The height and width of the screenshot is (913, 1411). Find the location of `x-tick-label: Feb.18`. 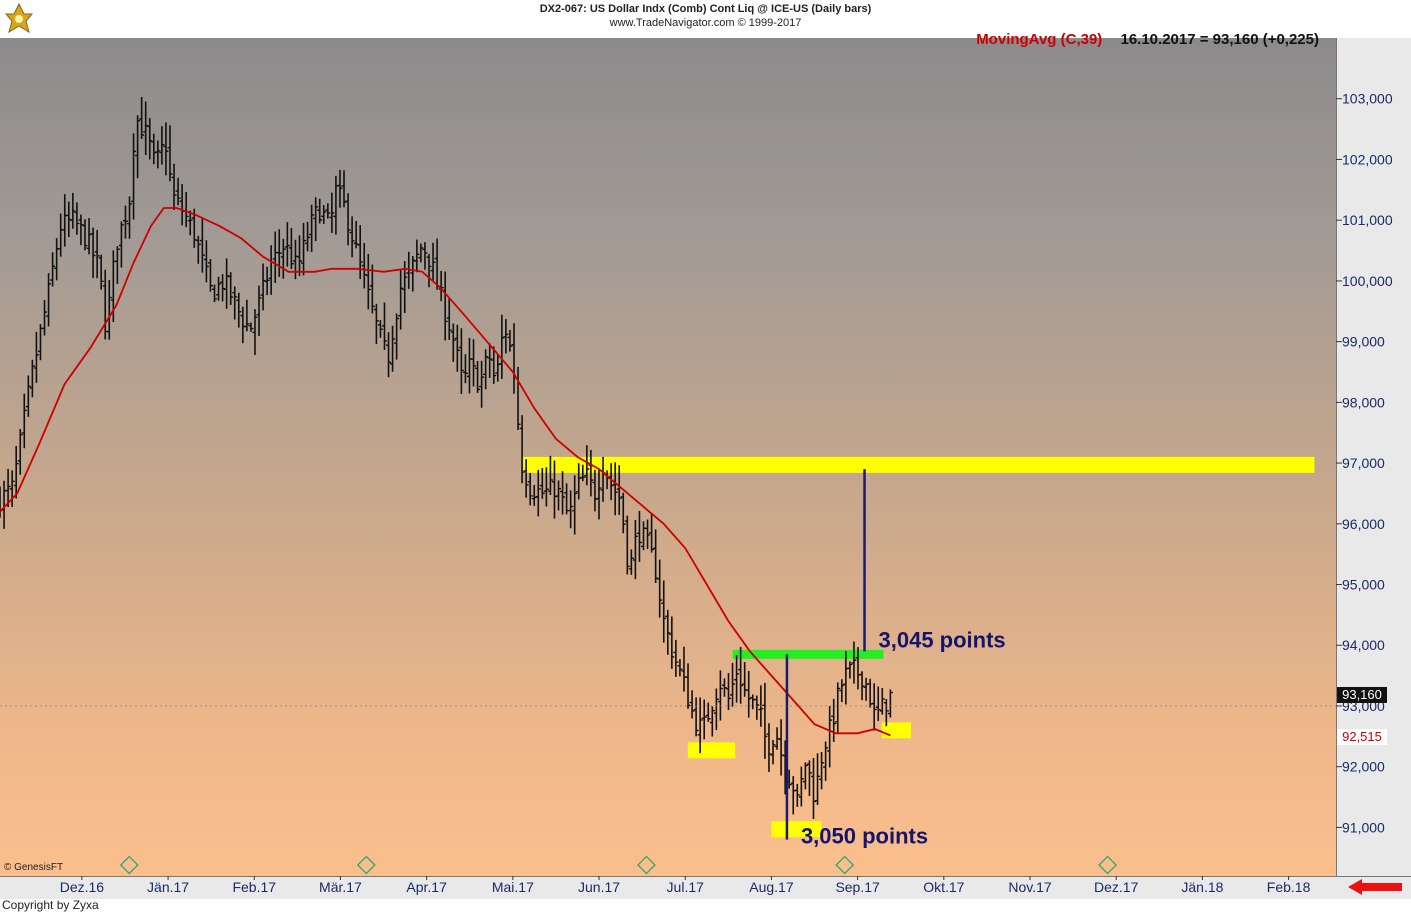

x-tick-label: Feb.18 is located at coordinates (1289, 887).